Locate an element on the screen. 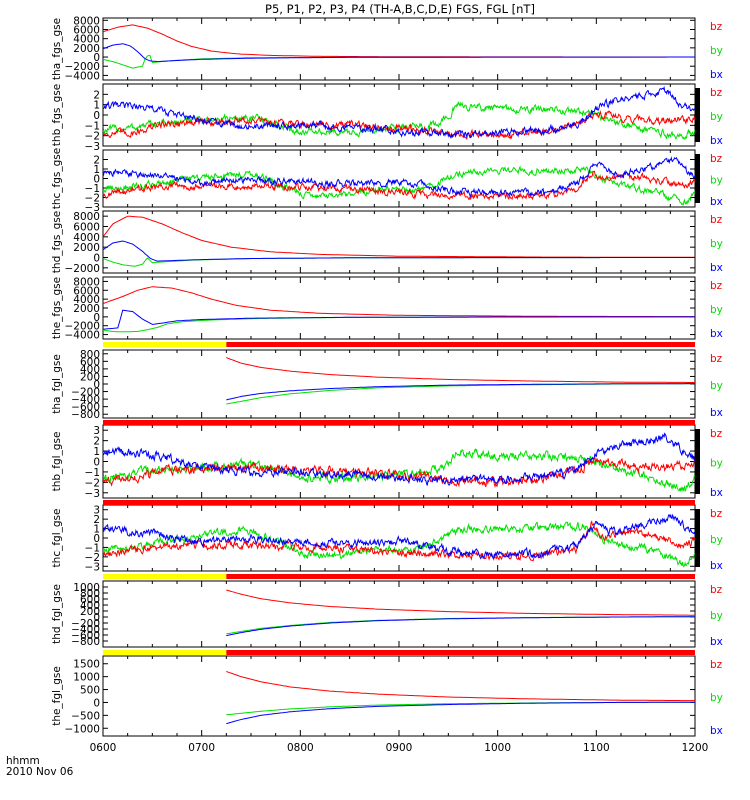  y-tick-label: −600 is located at coordinates (85, 636).